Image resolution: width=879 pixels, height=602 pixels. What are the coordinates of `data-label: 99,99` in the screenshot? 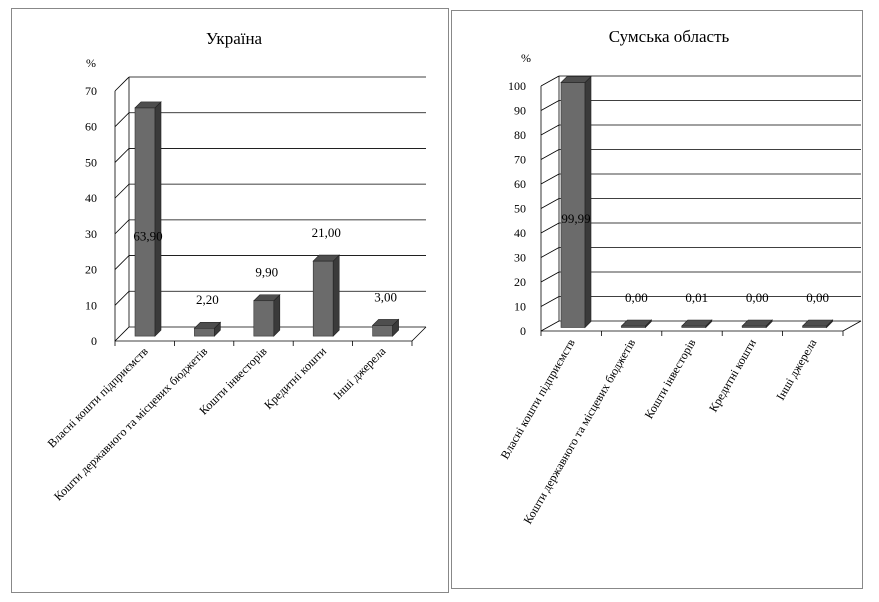 It's located at (575, 218).